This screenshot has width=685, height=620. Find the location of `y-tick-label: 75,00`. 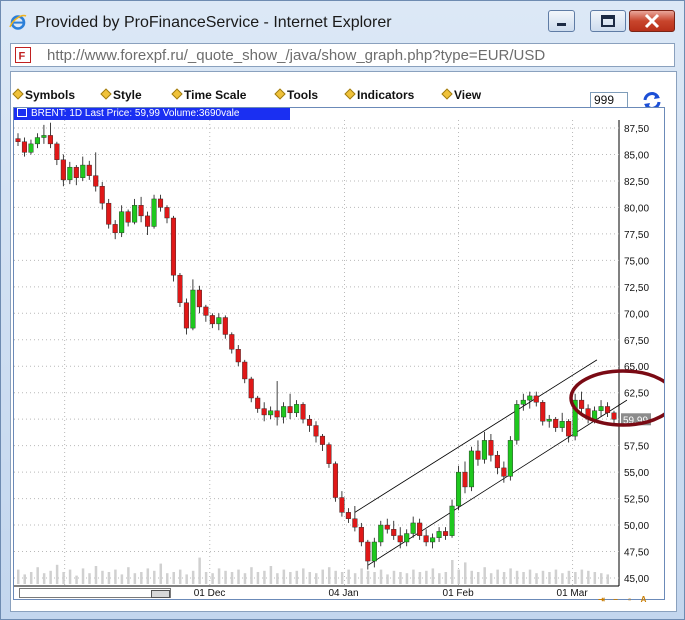

y-tick-label: 75,00 is located at coordinates (636, 261).